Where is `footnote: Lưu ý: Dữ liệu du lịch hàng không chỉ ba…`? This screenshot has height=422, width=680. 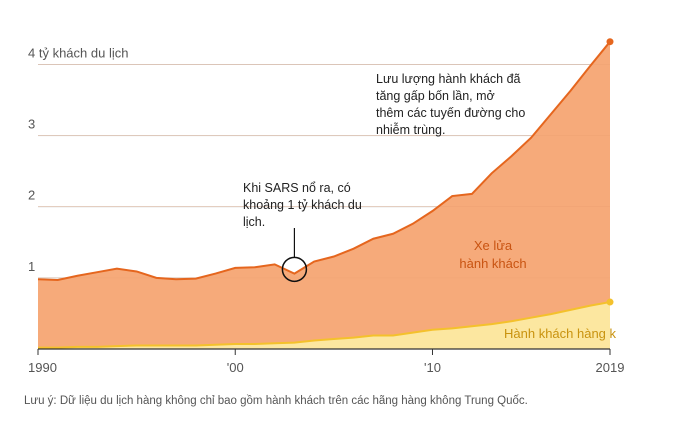
footnote: Lưu ý: Dữ liệu du lịch hàng không chỉ ba… is located at coordinates (276, 401).